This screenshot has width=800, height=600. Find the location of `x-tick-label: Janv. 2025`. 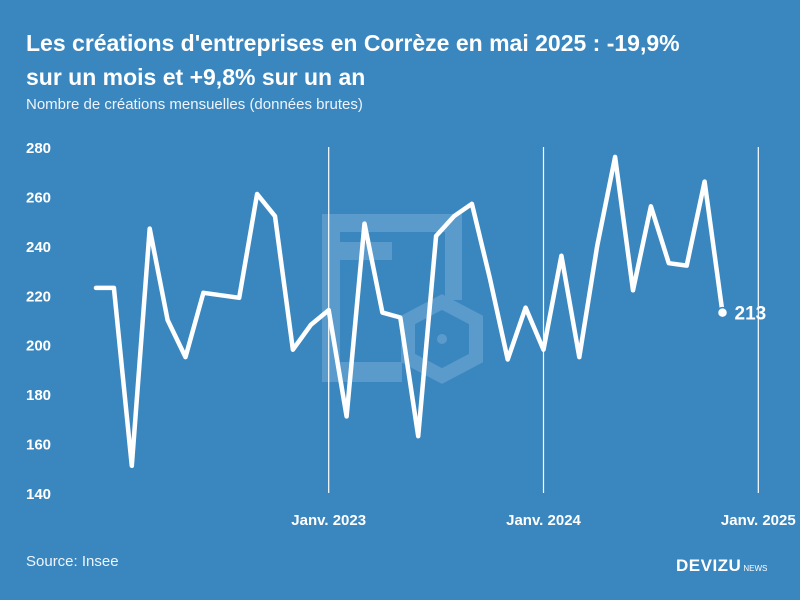

x-tick-label: Janv. 2025 is located at coordinates (758, 520).